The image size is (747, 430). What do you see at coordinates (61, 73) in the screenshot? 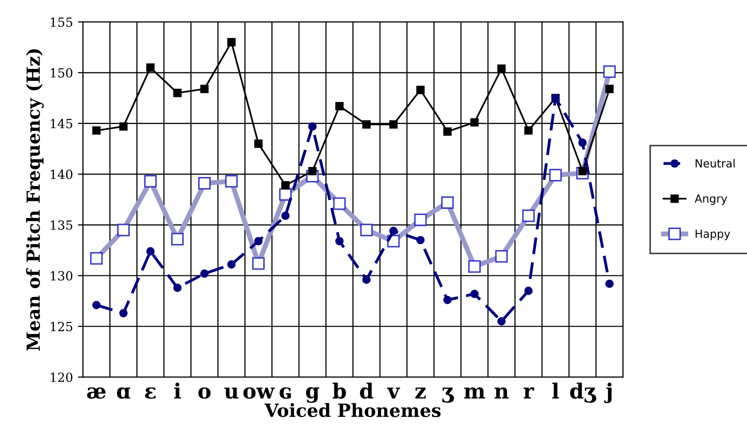
I see `y-tick-label: 150` at bounding box center [61, 73].